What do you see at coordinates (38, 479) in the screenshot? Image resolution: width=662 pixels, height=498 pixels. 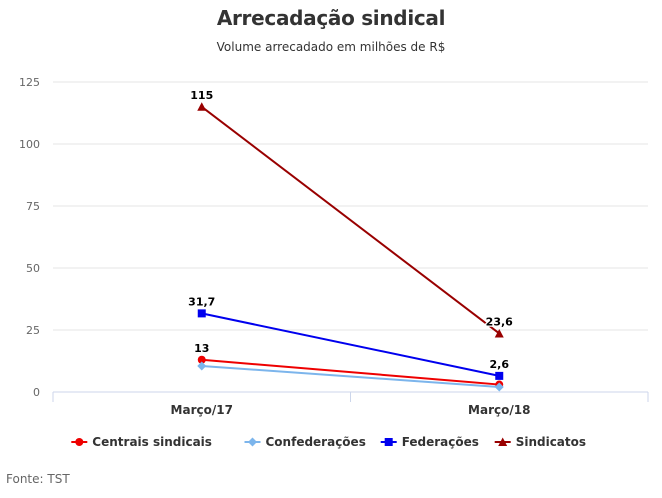 I see `source-note: Fonte: TST` at bounding box center [38, 479].